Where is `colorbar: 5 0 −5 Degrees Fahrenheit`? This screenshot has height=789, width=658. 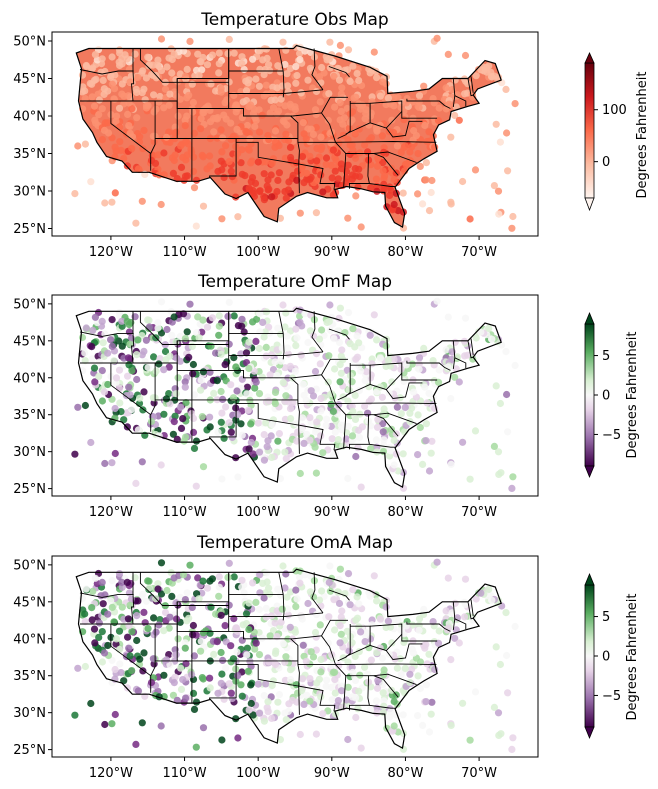 colorbar: 5 0 −5 Degrees Fahrenheit is located at coordinates (612, 395).